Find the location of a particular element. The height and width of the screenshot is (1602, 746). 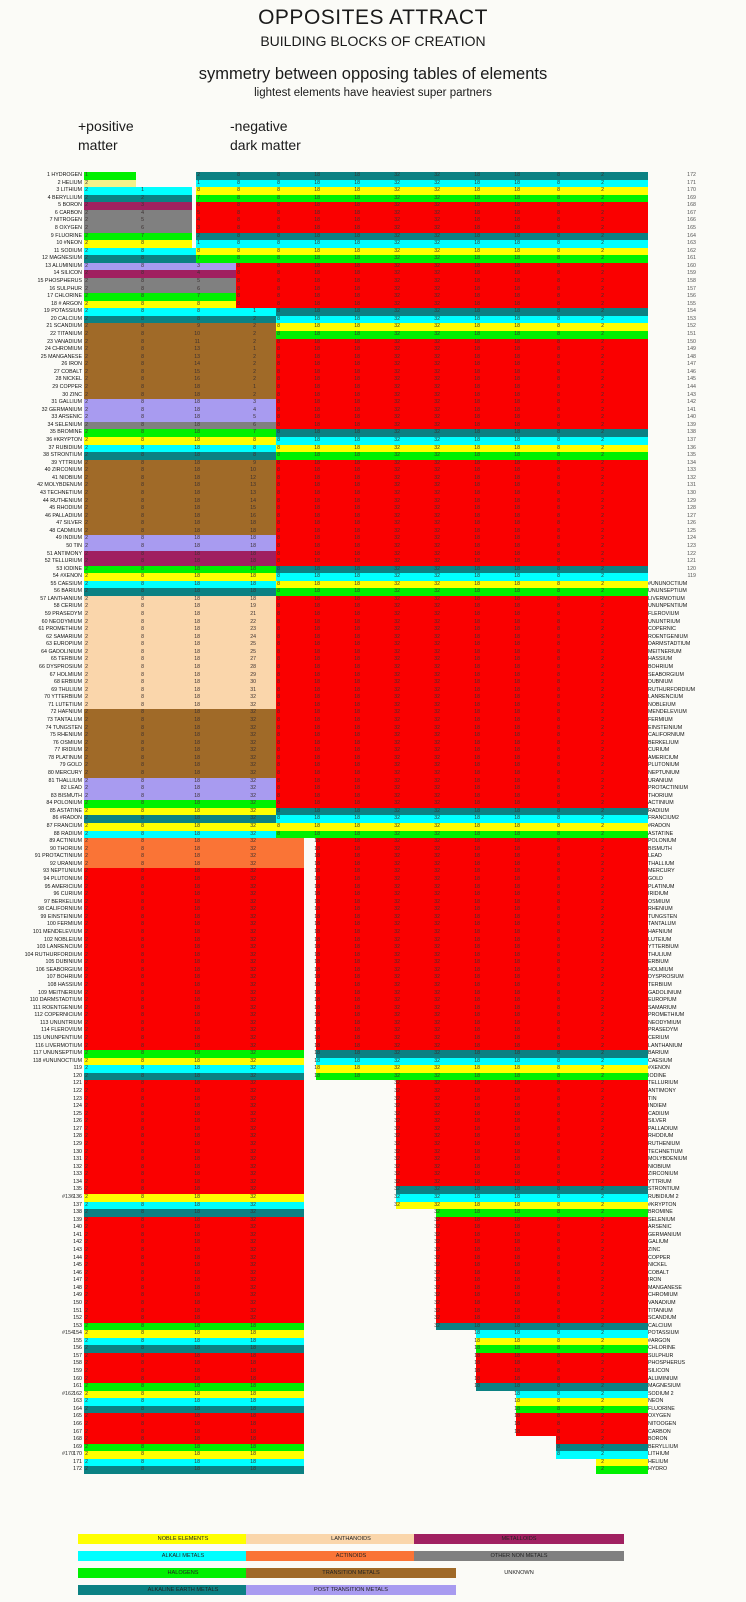

table-row: 55 CAESIUM 2 8 18 18 is located at coordinates (373, 584).